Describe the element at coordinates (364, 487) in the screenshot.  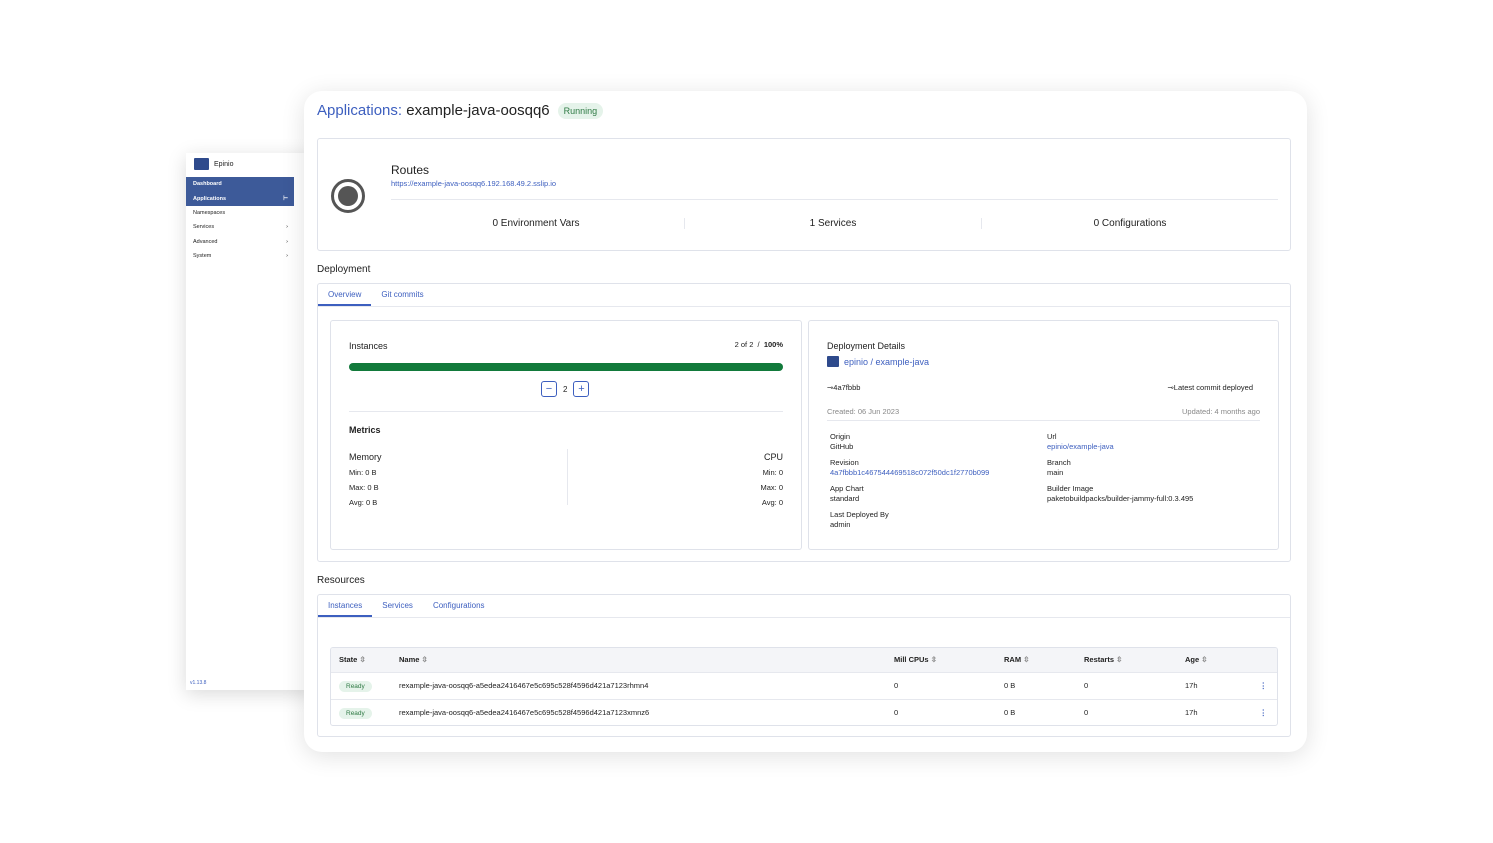
I see `memory-max: Max: 0 B` at that location.